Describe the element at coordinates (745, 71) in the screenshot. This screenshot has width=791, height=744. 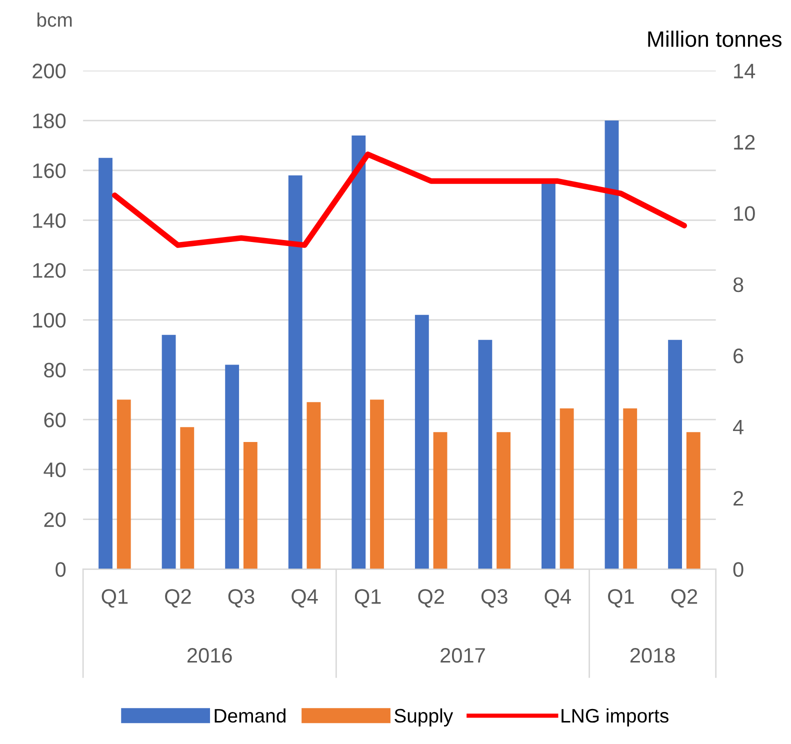
I see `y2-tick-label: 14` at that location.